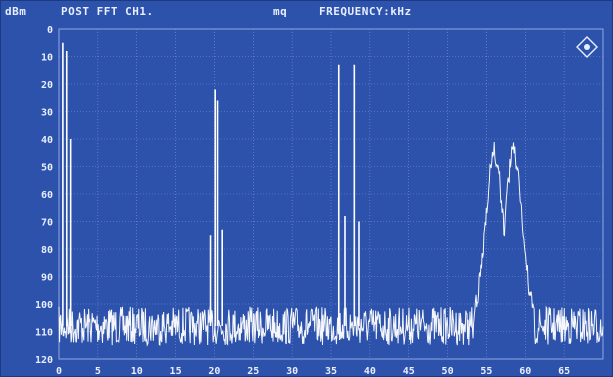 The width and height of the screenshot is (613, 377). What do you see at coordinates (525, 371) in the screenshot?
I see `x-tick-label: 60` at bounding box center [525, 371].